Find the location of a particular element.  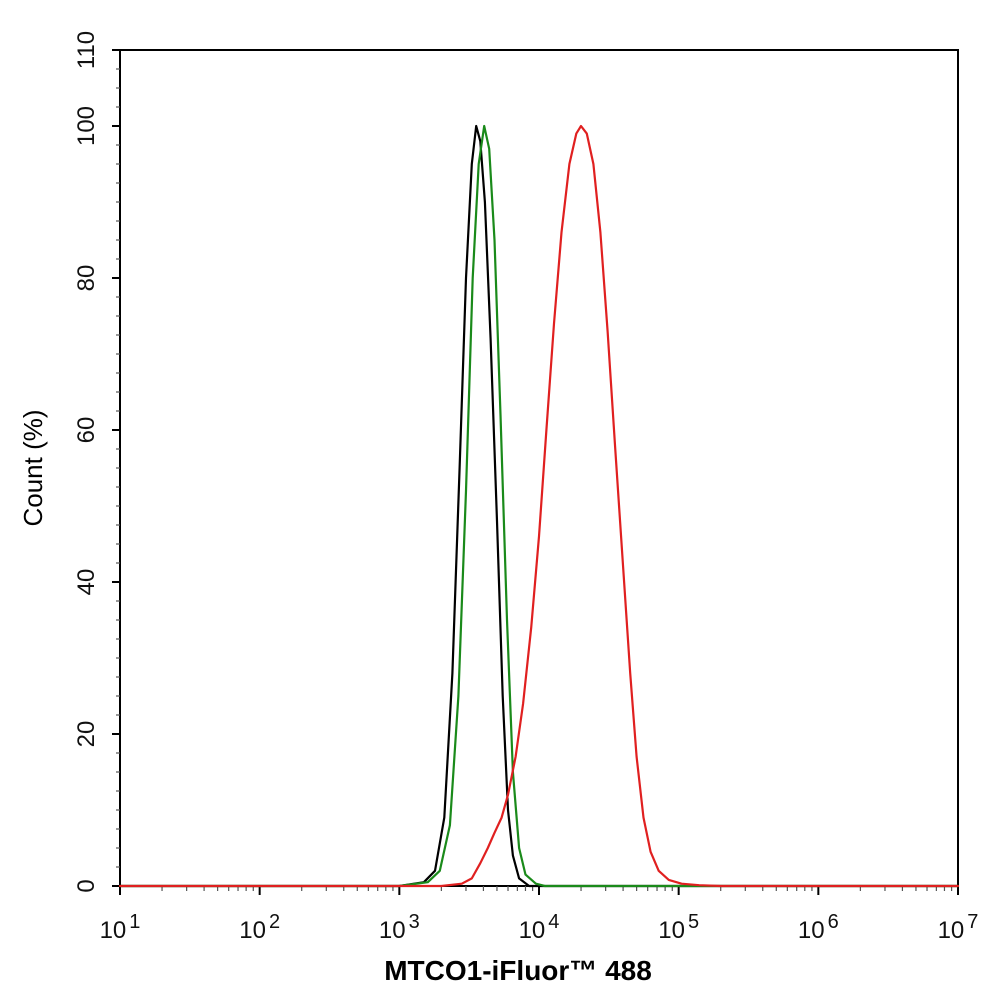

x-tick-label: 10 6 is located at coordinates (818, 927).